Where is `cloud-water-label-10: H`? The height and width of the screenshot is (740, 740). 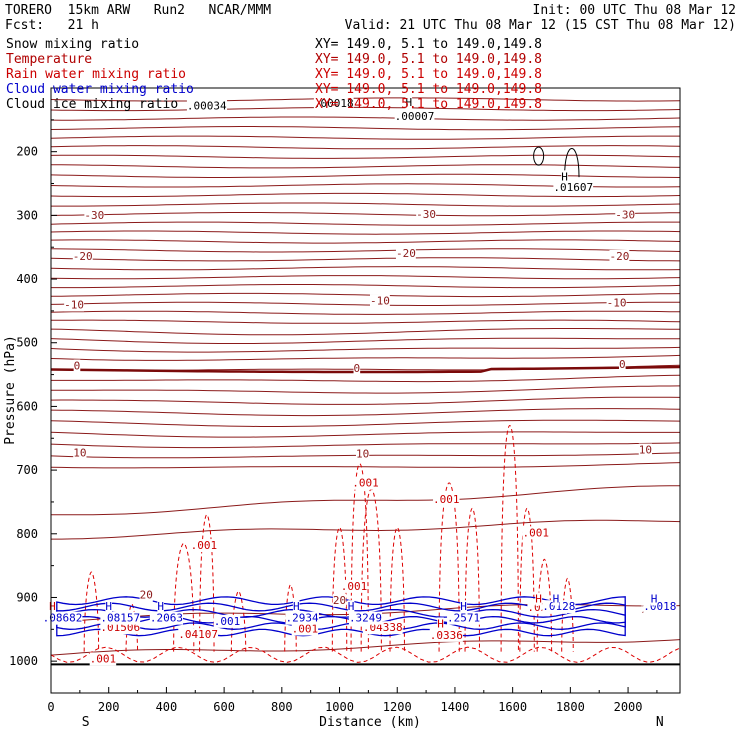
cloud-water-label-10: H is located at coordinates (160, 606).